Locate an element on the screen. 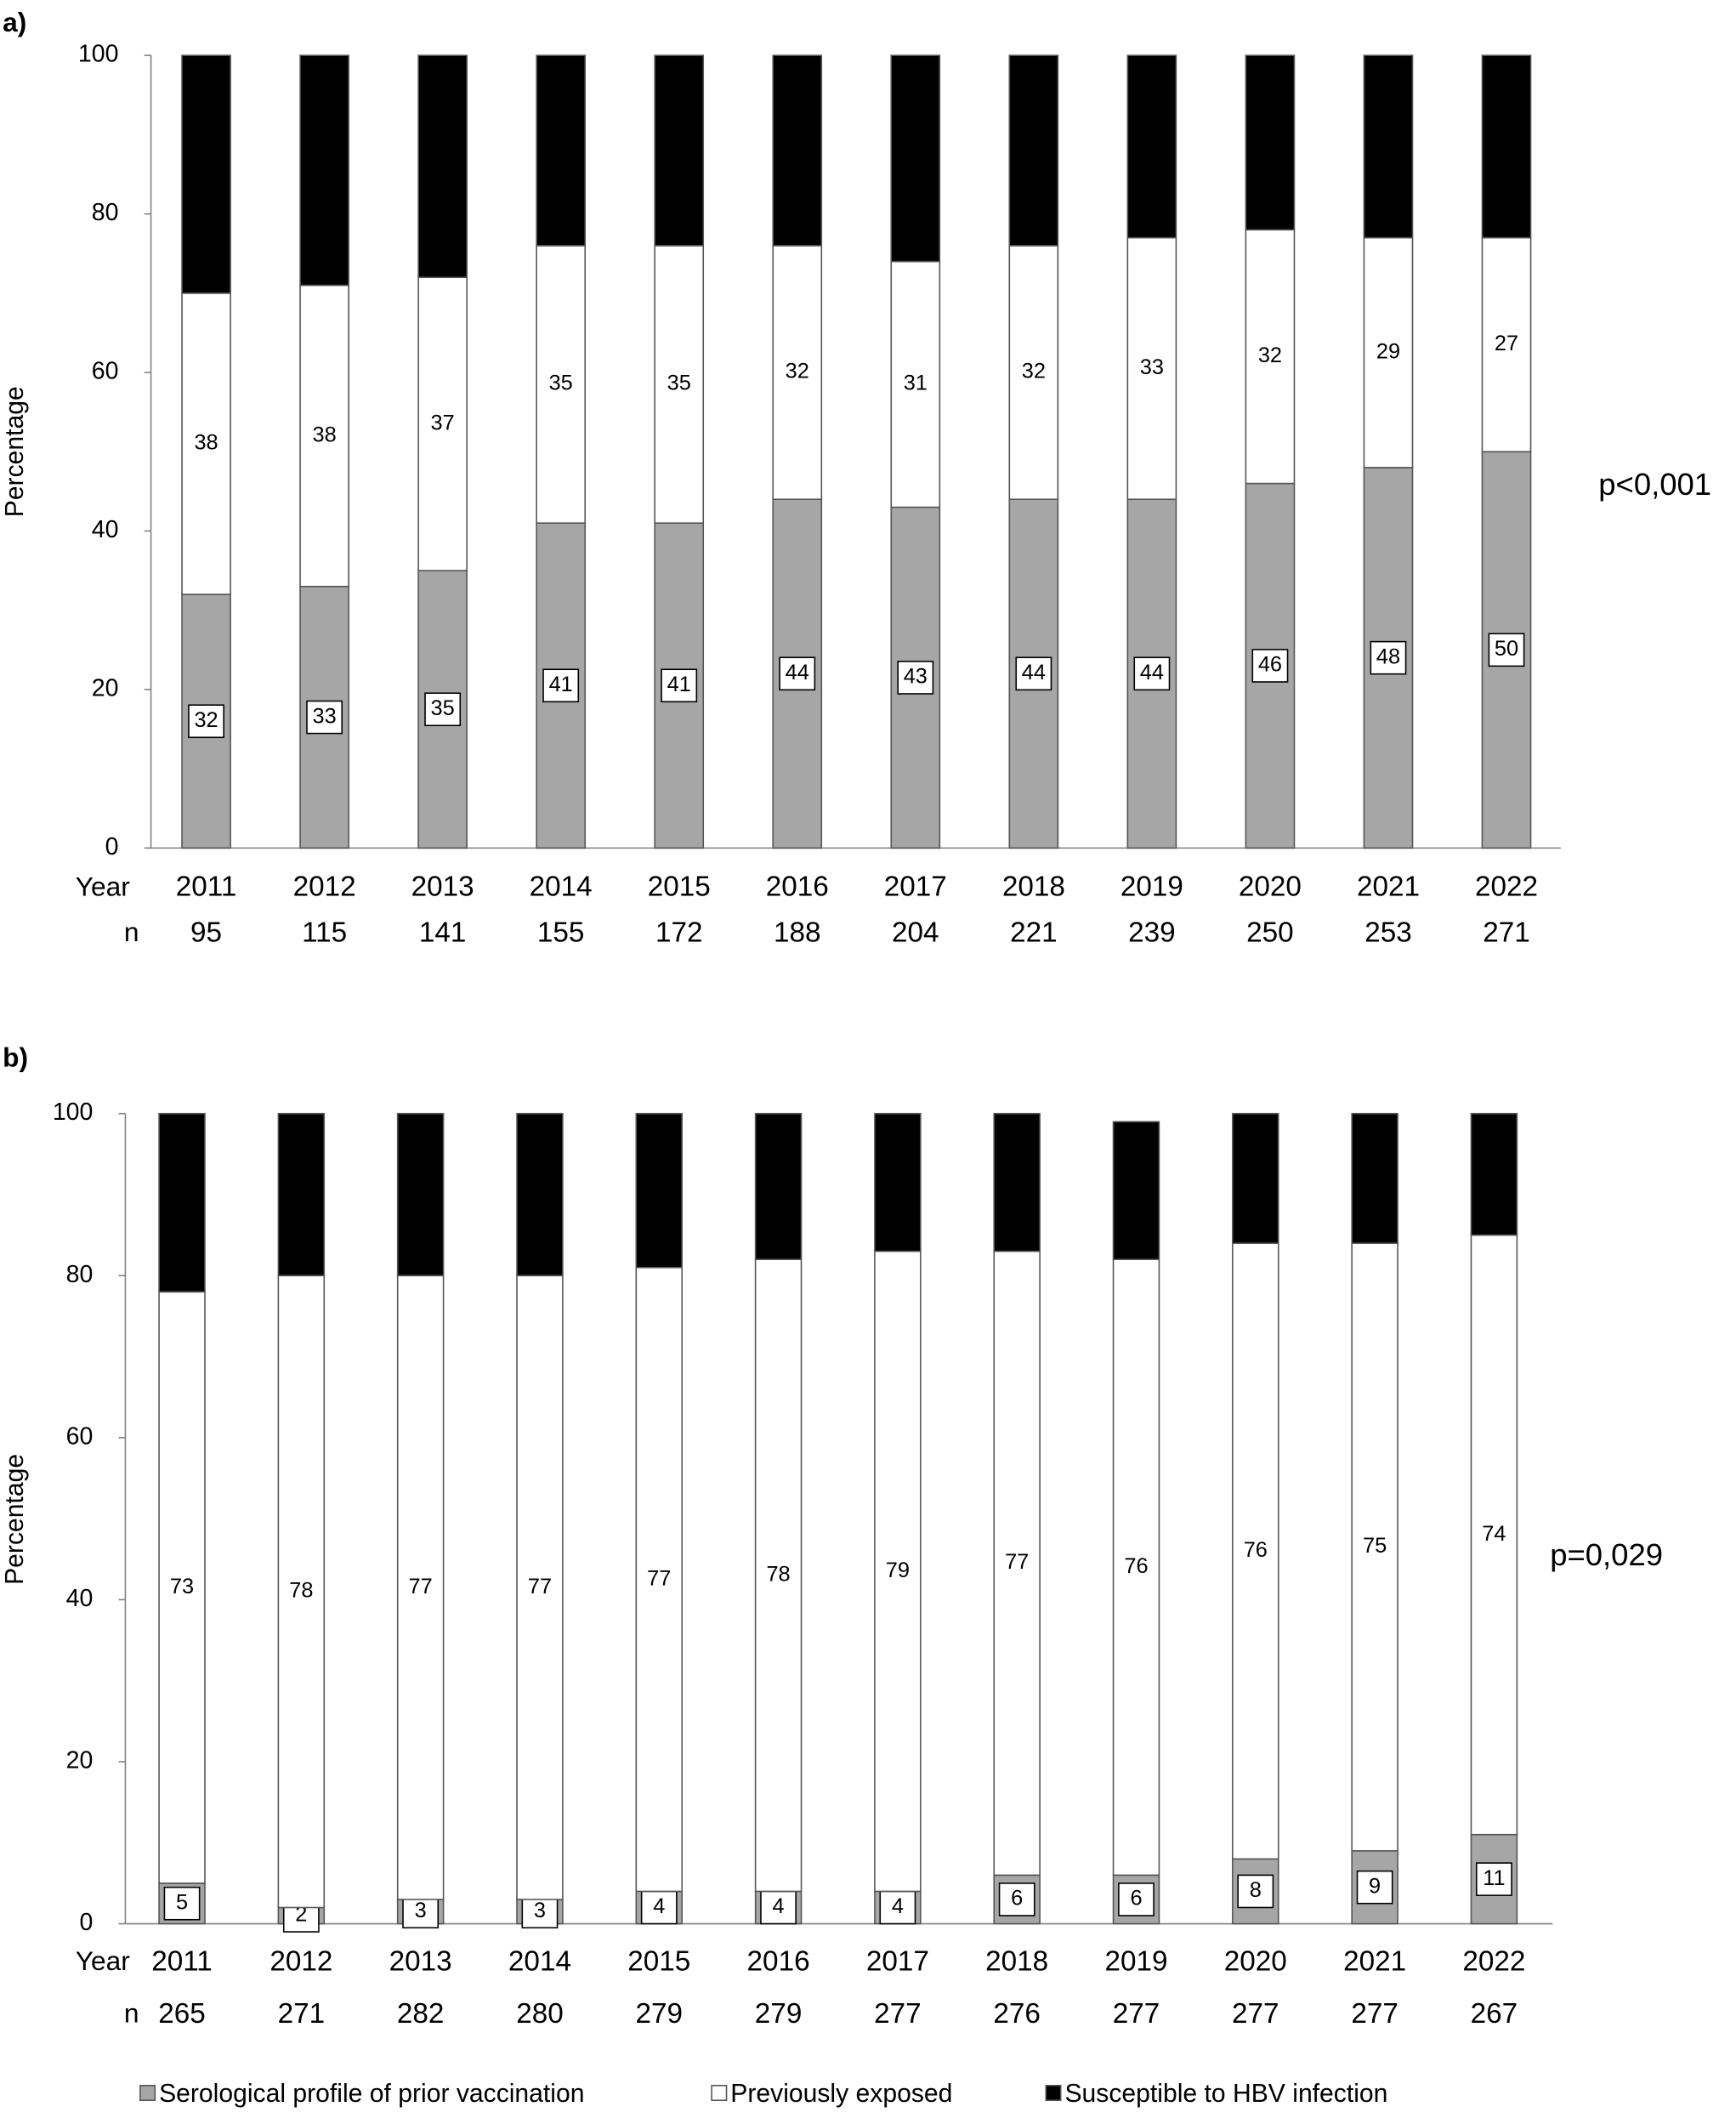 The width and height of the screenshot is (1736, 2118). x-tick-label: 2018 is located at coordinates (1034, 888).